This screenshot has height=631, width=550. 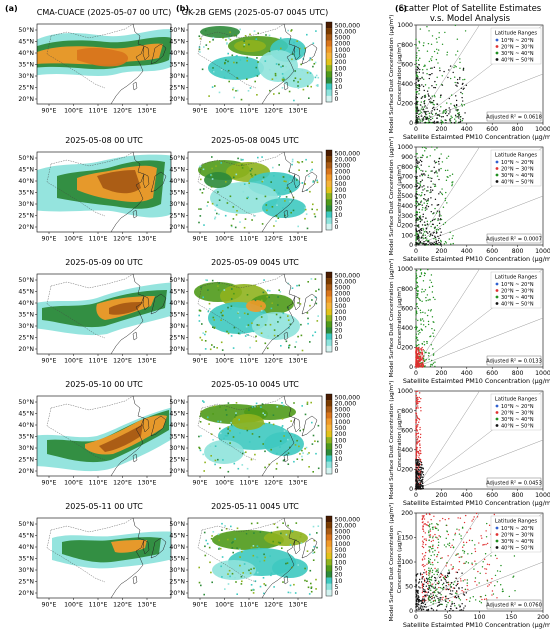 What do you see at coordinates (391, 74) in the screenshot?
I see `scatter-y-label-line1: Model Surface Dust Concentration (μg/m³)` at bounding box center [391, 74].